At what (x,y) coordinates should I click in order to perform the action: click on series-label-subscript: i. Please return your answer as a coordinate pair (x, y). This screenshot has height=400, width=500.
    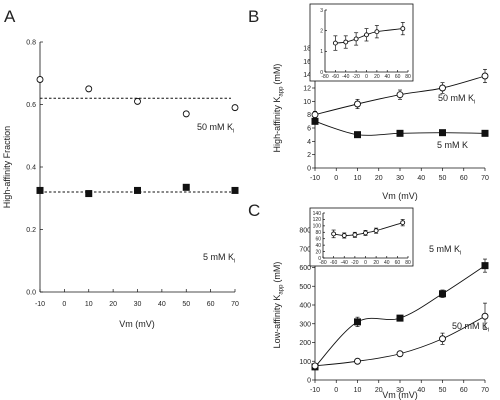
    Looking at the image, I should click on (460, 254).